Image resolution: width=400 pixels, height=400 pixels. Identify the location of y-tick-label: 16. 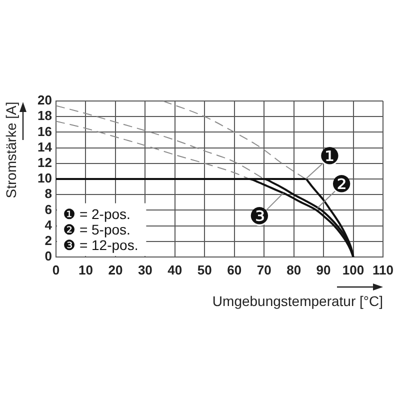
(45, 131).